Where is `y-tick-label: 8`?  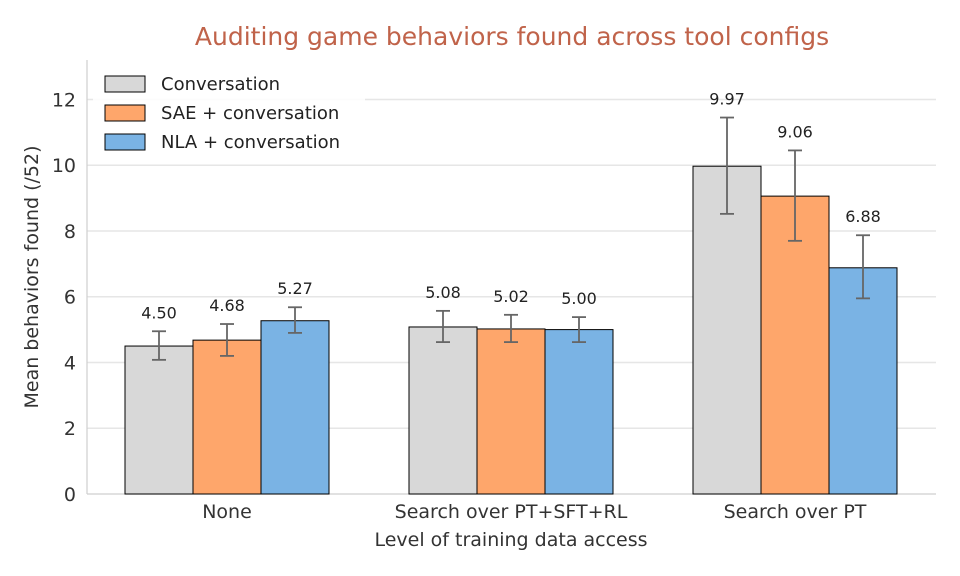 y-tick-label: 8 is located at coordinates (70, 232).